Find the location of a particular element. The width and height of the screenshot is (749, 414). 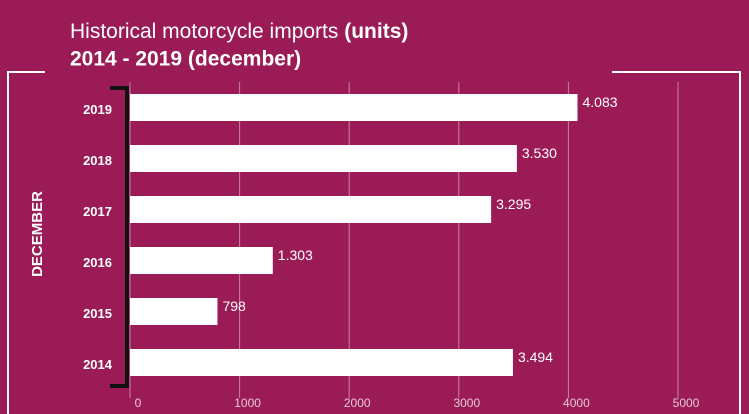

title-text: Historical motorcycle imports is located at coordinates (204, 31).